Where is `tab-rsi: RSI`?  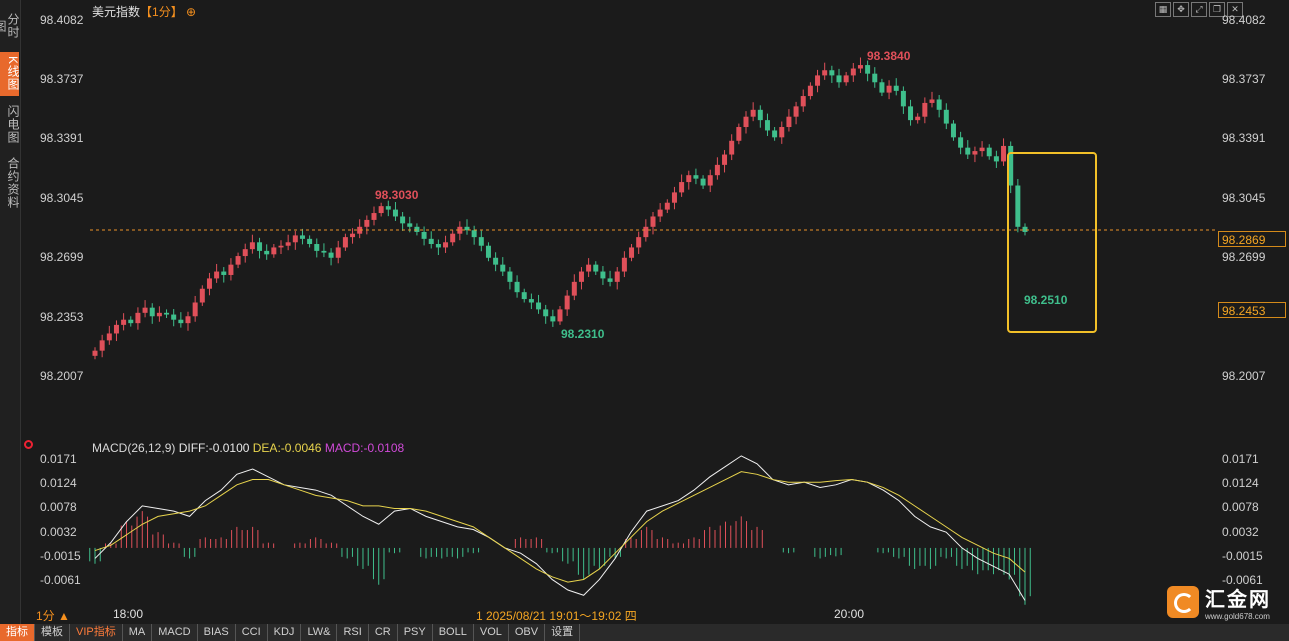
tab-rsi: RSI is located at coordinates (353, 632).